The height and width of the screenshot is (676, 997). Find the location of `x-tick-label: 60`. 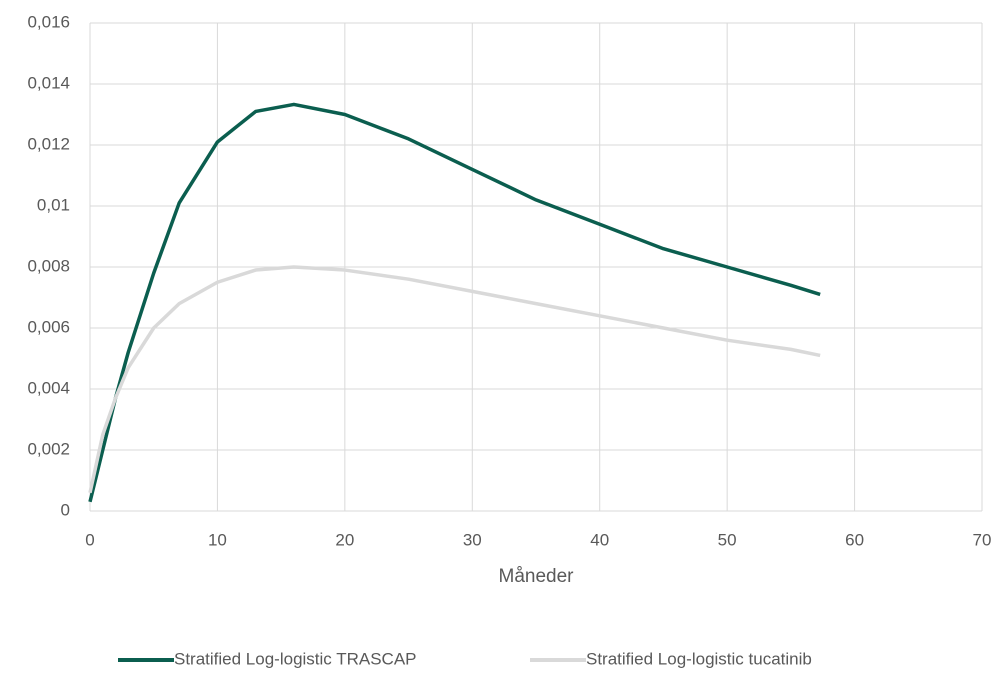

x-tick-label: 60 is located at coordinates (854, 539).